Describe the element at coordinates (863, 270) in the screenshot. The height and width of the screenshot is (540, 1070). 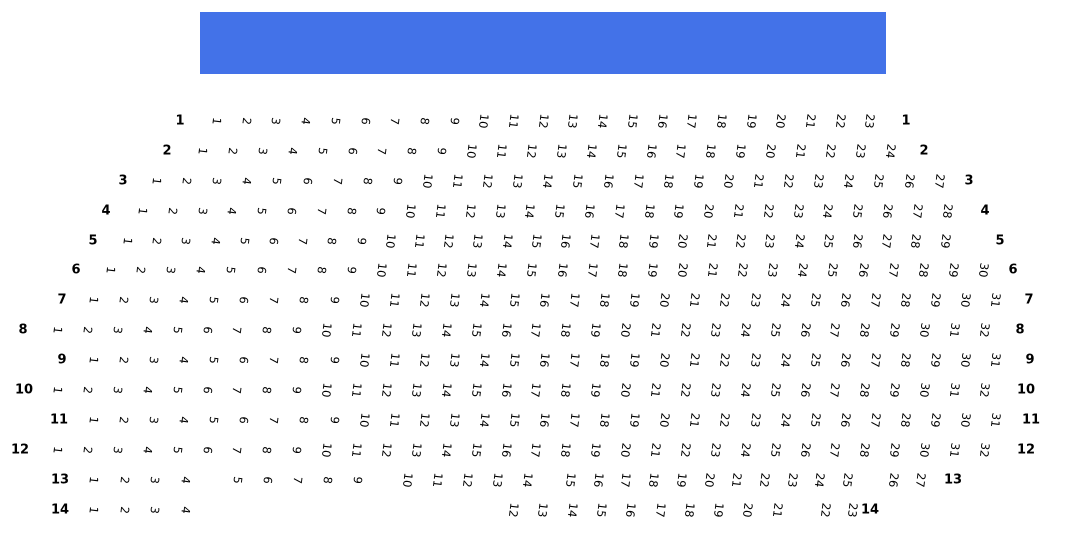
I see `seat-row6-26: 26` at that location.